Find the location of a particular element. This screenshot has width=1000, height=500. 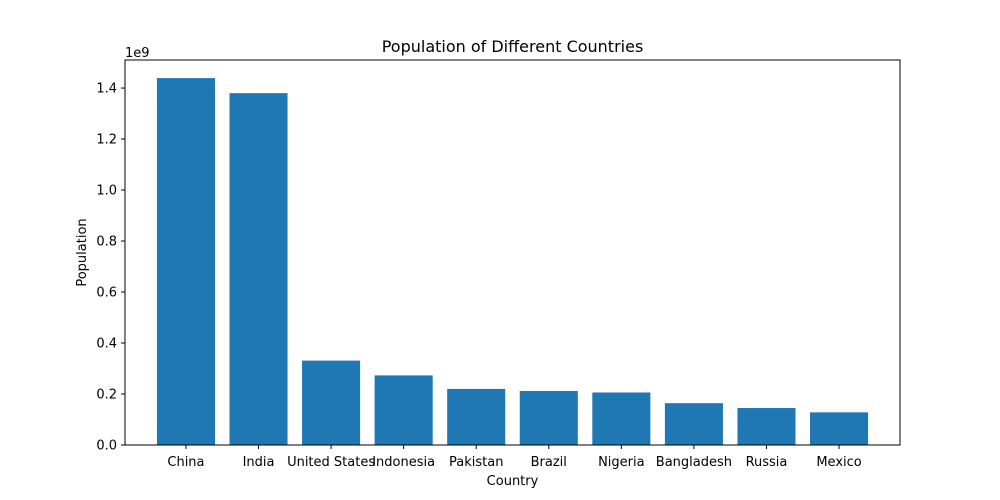

x-tick-label: Brazil is located at coordinates (549, 462).